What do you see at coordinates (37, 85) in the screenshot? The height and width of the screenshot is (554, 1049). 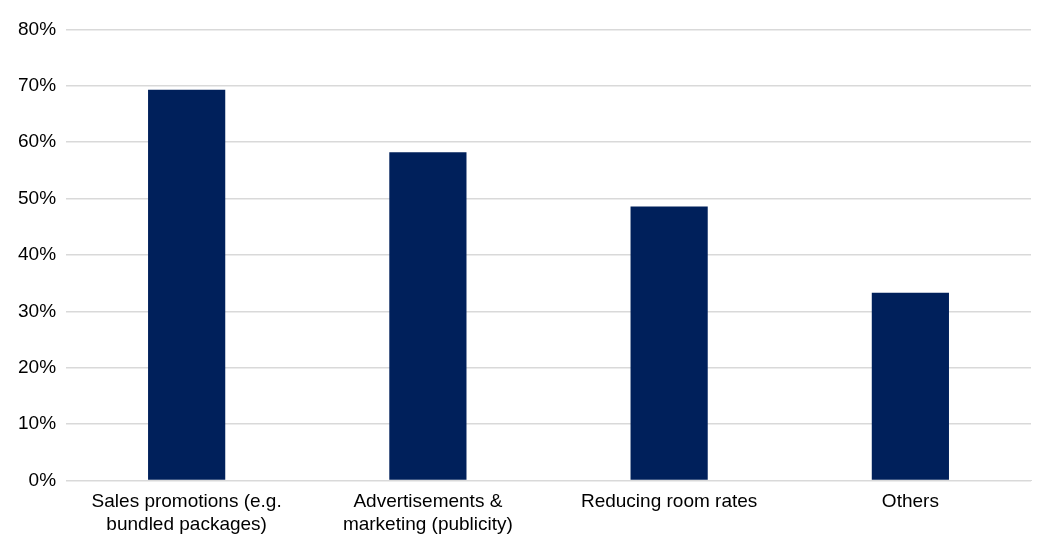 I see `y-tick-label: 70%` at bounding box center [37, 85].